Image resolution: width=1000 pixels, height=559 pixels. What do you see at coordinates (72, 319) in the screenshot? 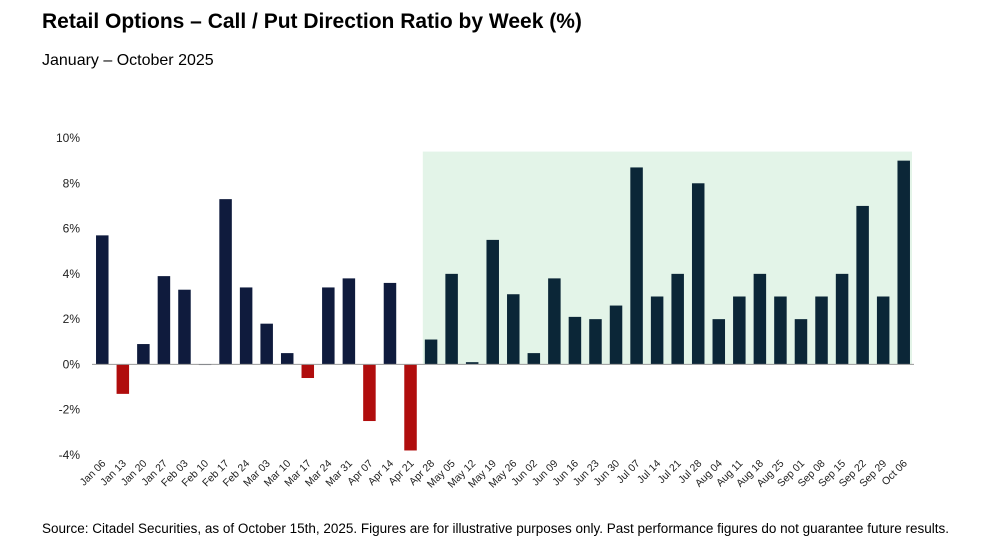
I see `y-tick-label: 2%` at bounding box center [72, 319].